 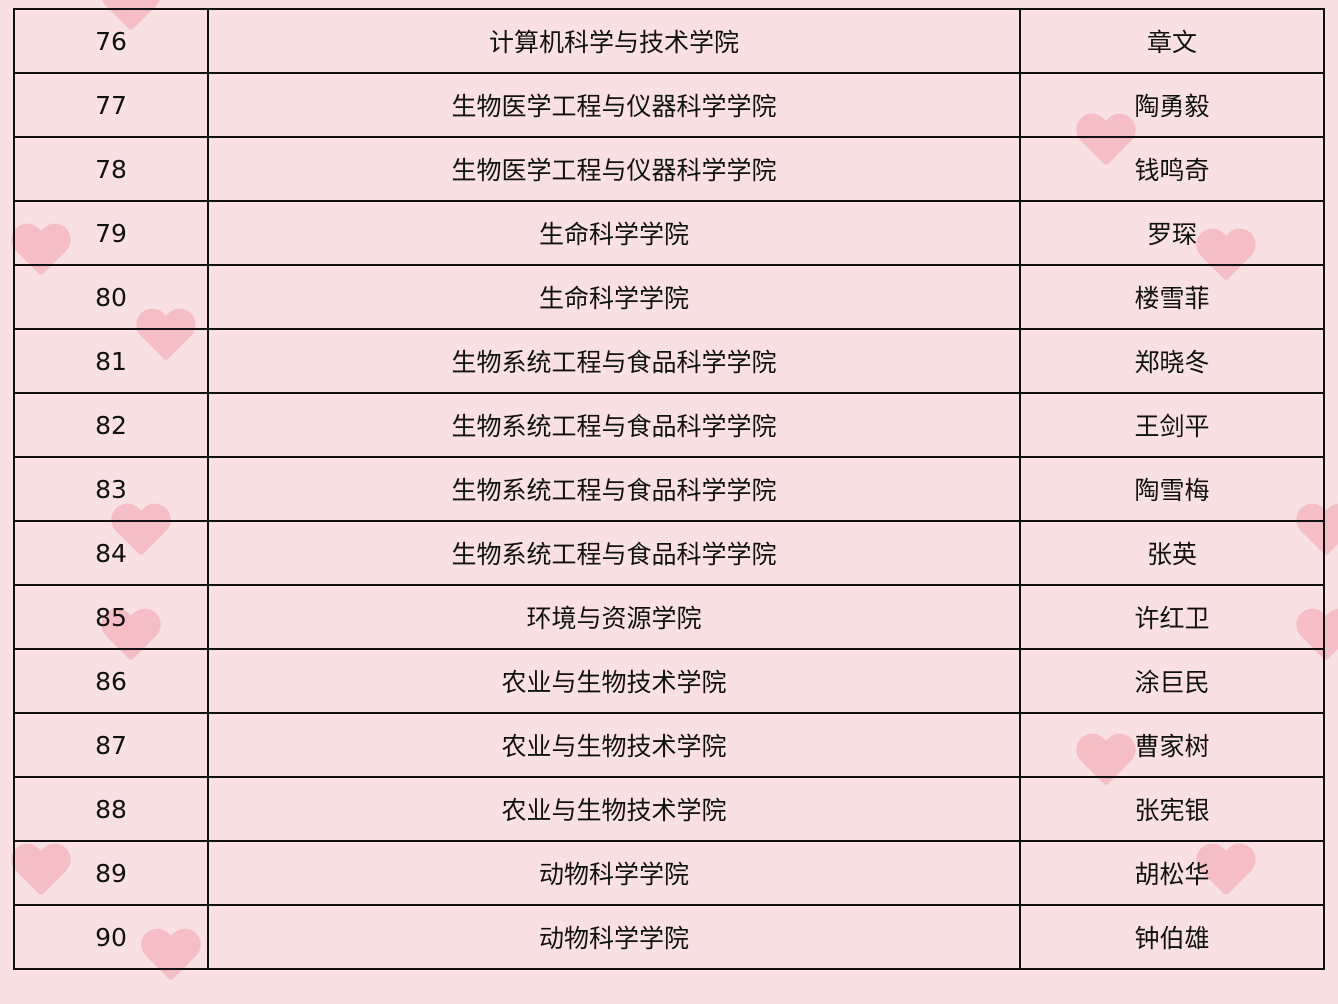 I want to click on row-number: 78, so click(x=111, y=169).